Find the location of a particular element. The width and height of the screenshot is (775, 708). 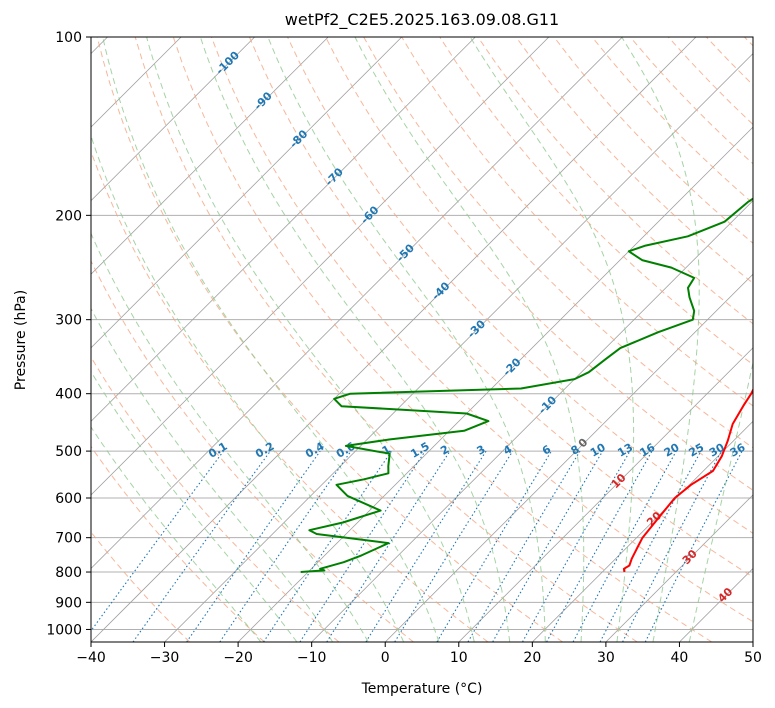

y-axis-ticks: 1000 900 800 700 600 500 400 300 200 100 is located at coordinates (68, 334).